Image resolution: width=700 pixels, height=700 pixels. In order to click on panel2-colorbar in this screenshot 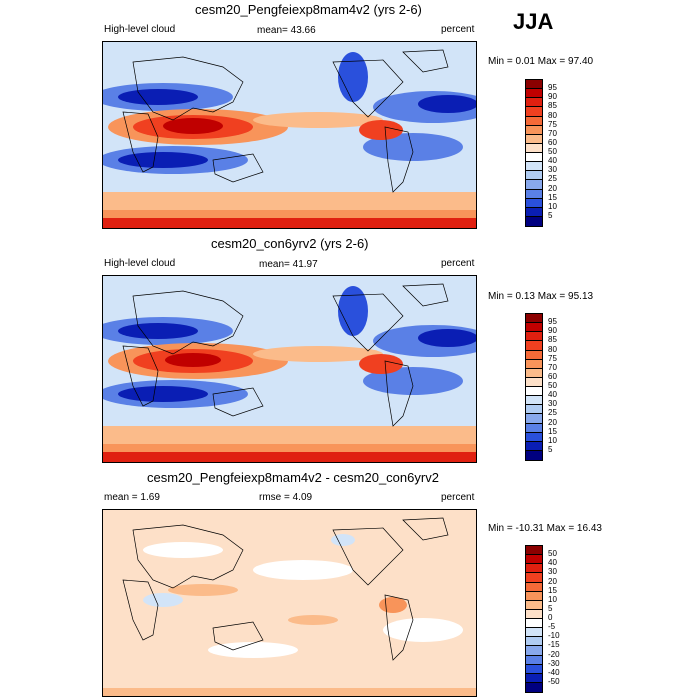, I will do `click(534, 387)`.